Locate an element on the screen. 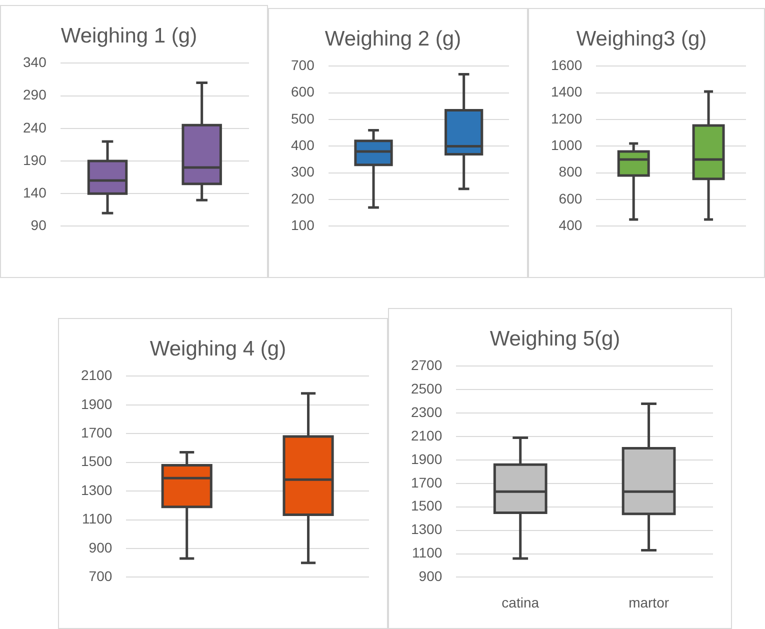  y-tick-label: 1200 is located at coordinates (566, 118).